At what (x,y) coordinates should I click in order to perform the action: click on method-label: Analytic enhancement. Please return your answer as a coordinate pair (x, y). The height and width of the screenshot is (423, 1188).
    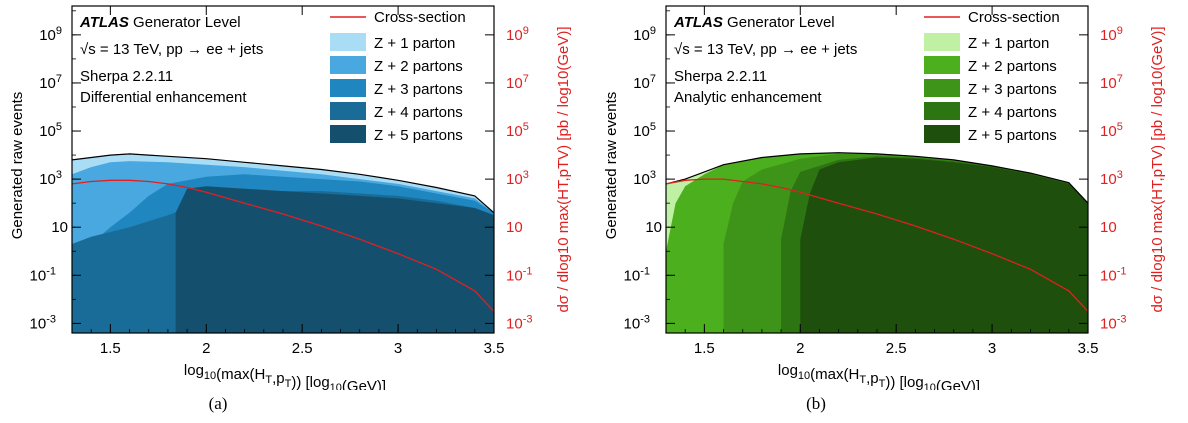
    Looking at the image, I should click on (748, 97).